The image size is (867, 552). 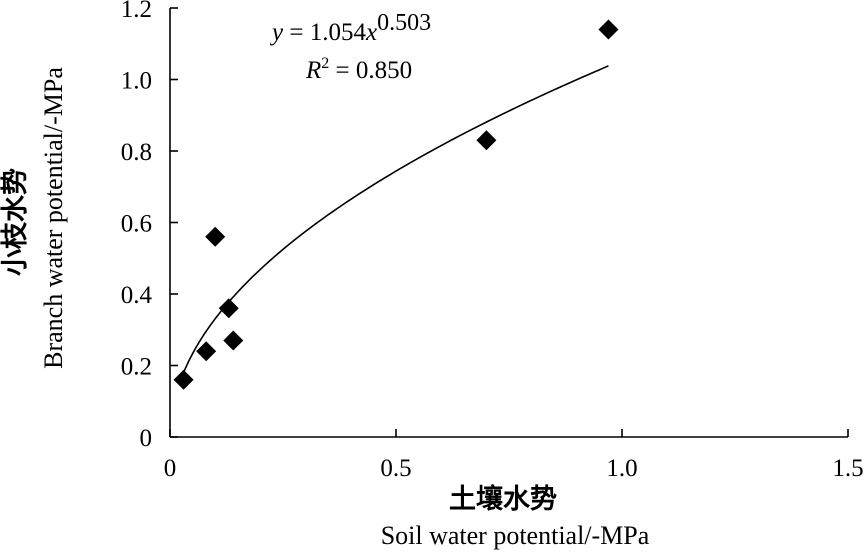 I want to click on x-tick-label: 1.0, so click(x=621, y=468).